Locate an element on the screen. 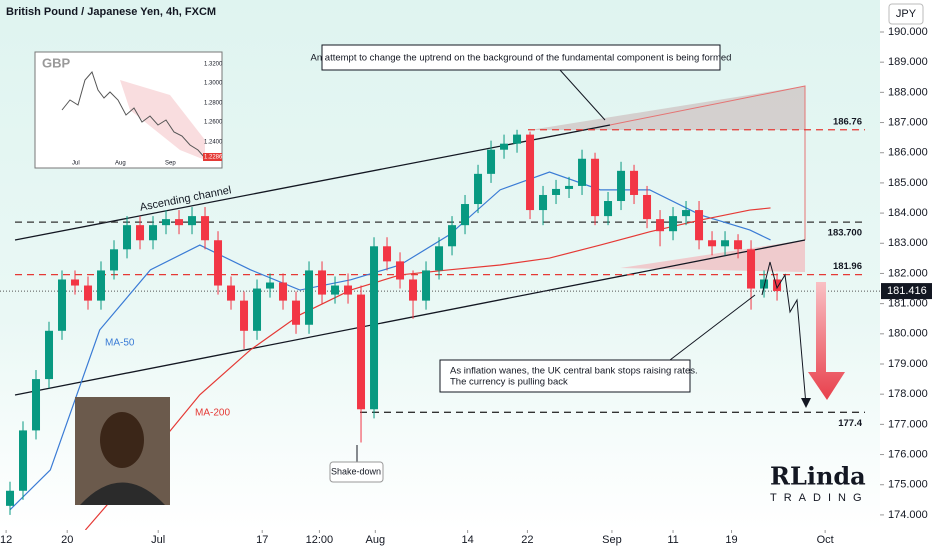 The image size is (932, 555). forecast-path is located at coordinates (784, 333).